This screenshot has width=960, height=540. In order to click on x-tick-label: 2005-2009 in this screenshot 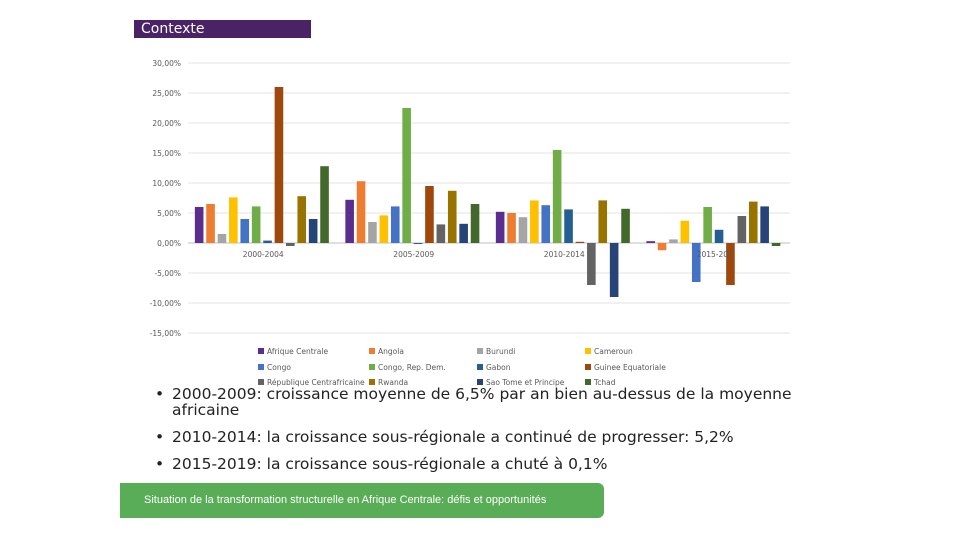, I will do `click(413, 254)`.